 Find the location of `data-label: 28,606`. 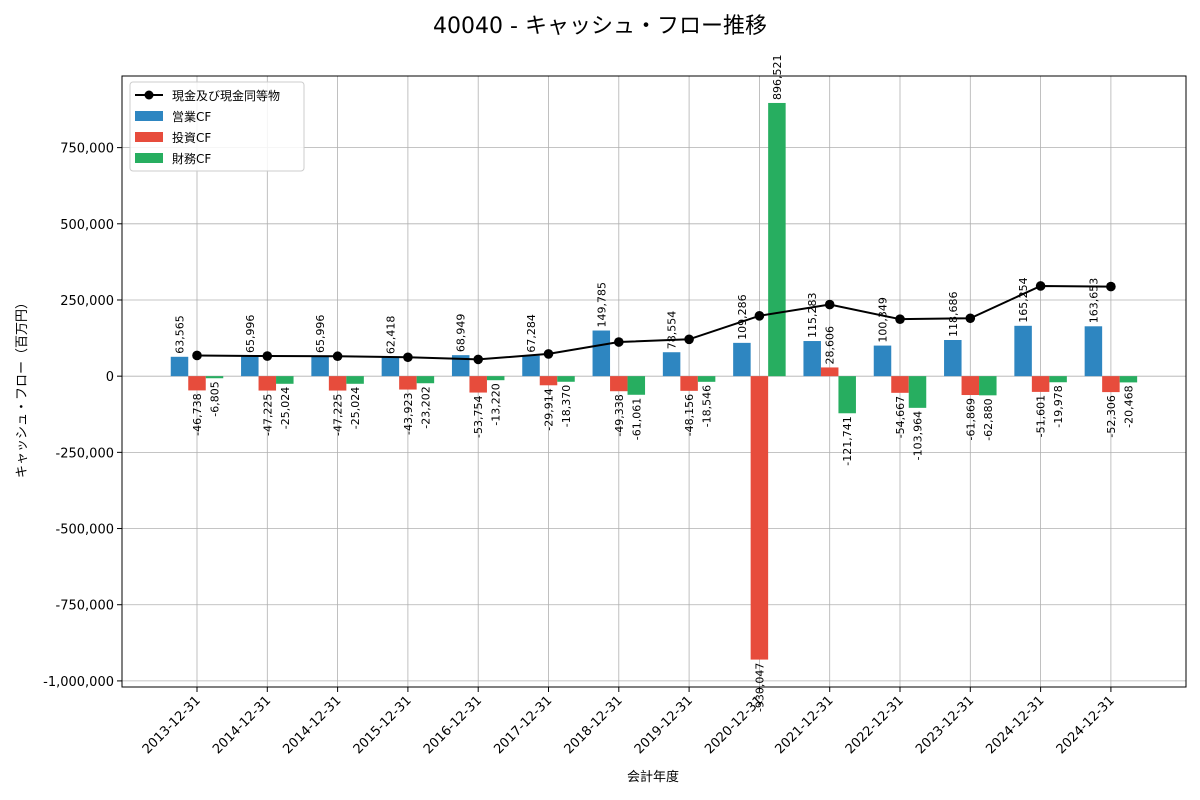

data-label: 28,606 is located at coordinates (830, 345).